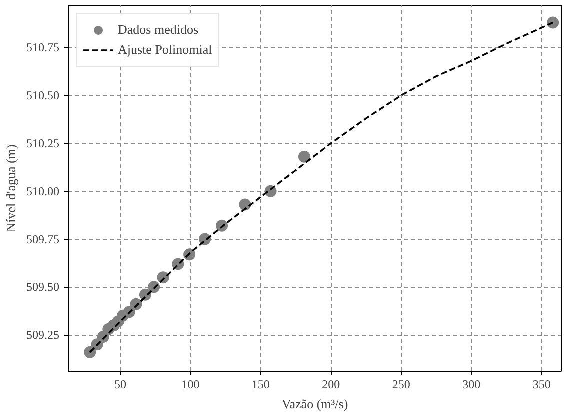  What do you see at coordinates (261, 385) in the screenshot?
I see `x-tick-label: 150` at bounding box center [261, 385].